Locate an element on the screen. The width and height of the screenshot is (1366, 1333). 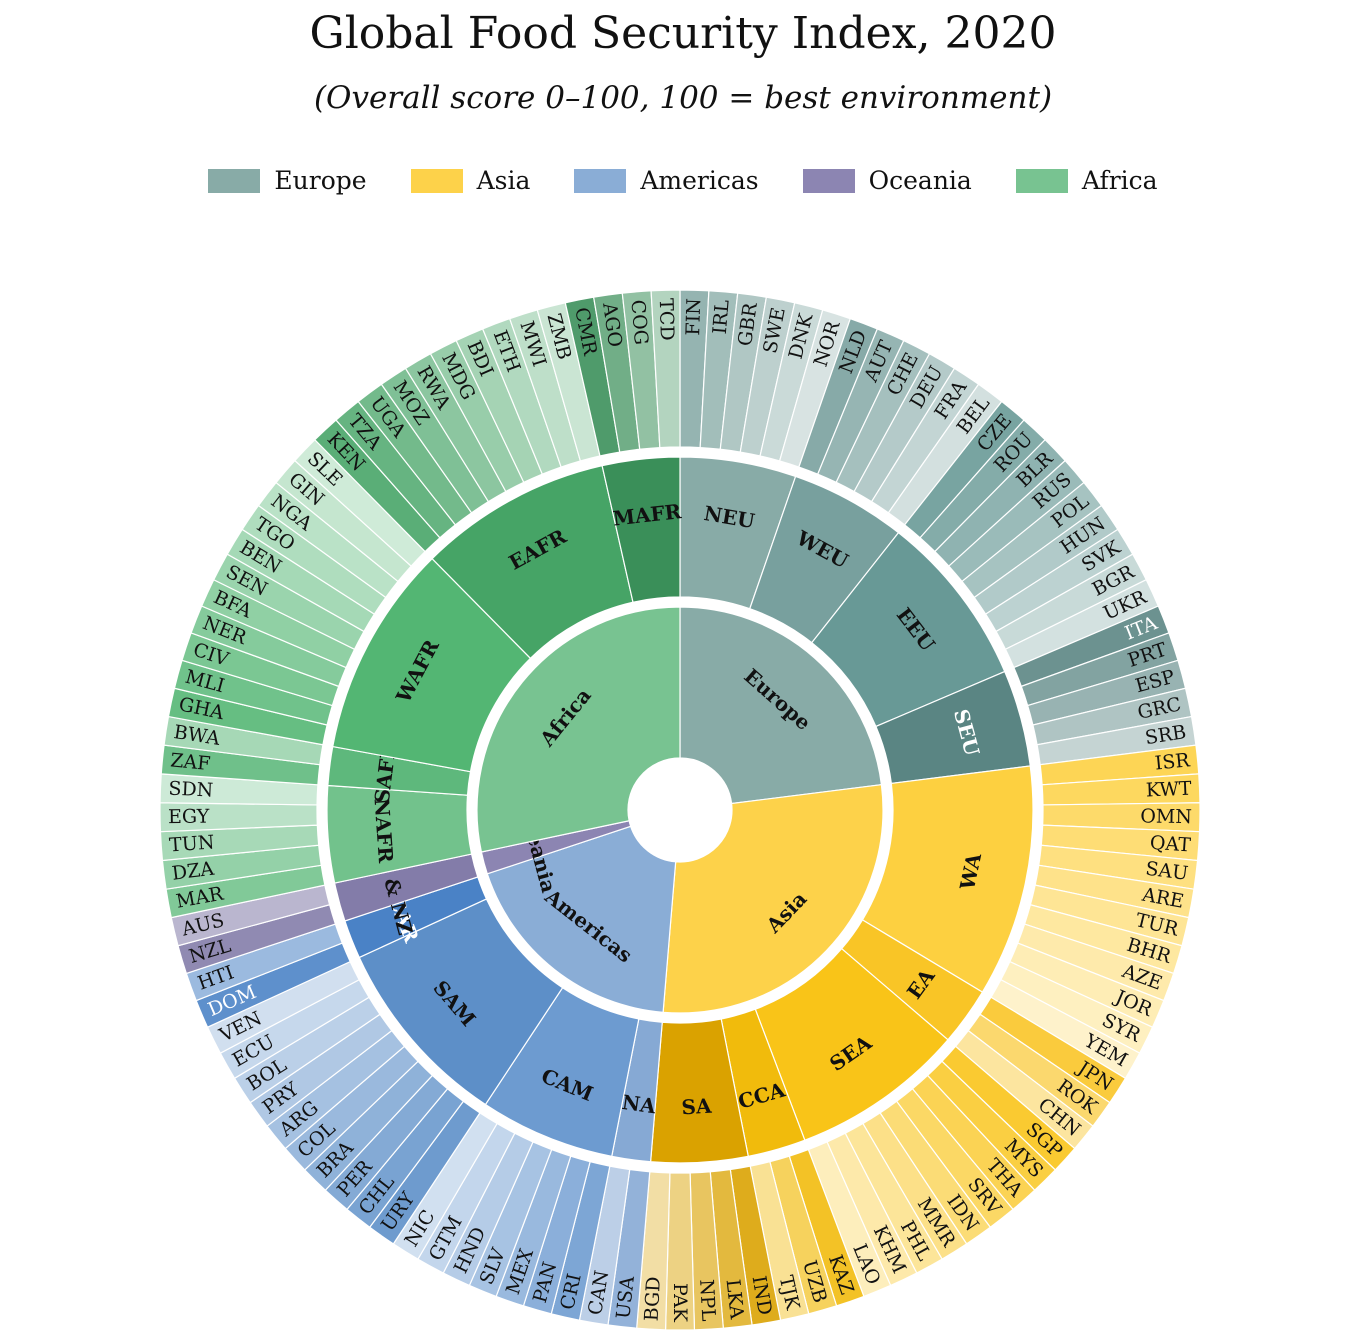
legend-item-asia: Asia is located at coordinates (470, 180).